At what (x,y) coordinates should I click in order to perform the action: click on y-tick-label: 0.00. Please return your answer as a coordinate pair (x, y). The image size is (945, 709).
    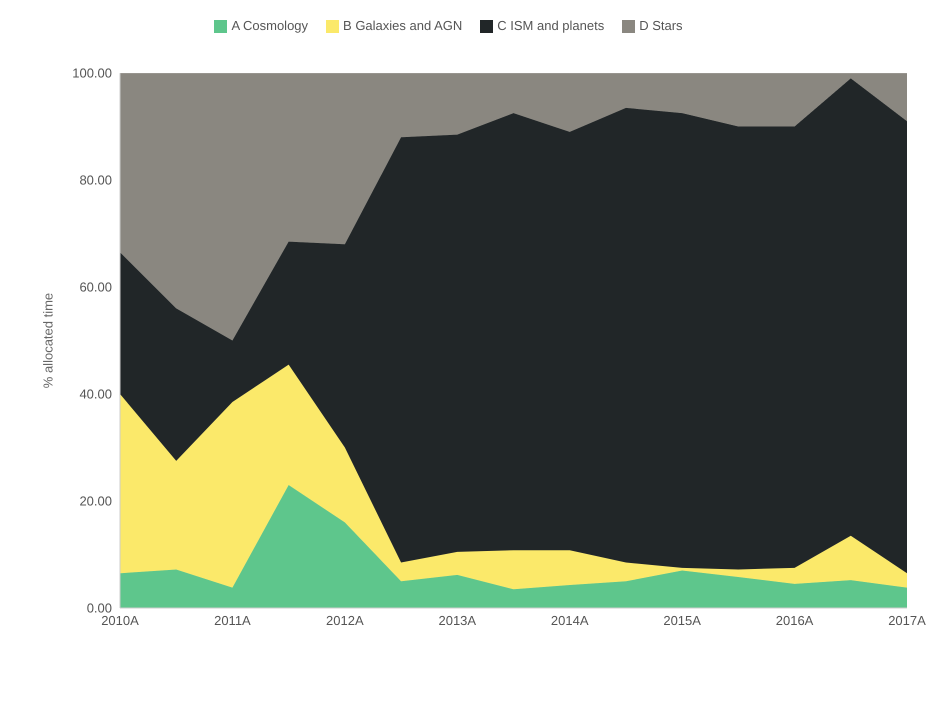
    Looking at the image, I should click on (99, 608).